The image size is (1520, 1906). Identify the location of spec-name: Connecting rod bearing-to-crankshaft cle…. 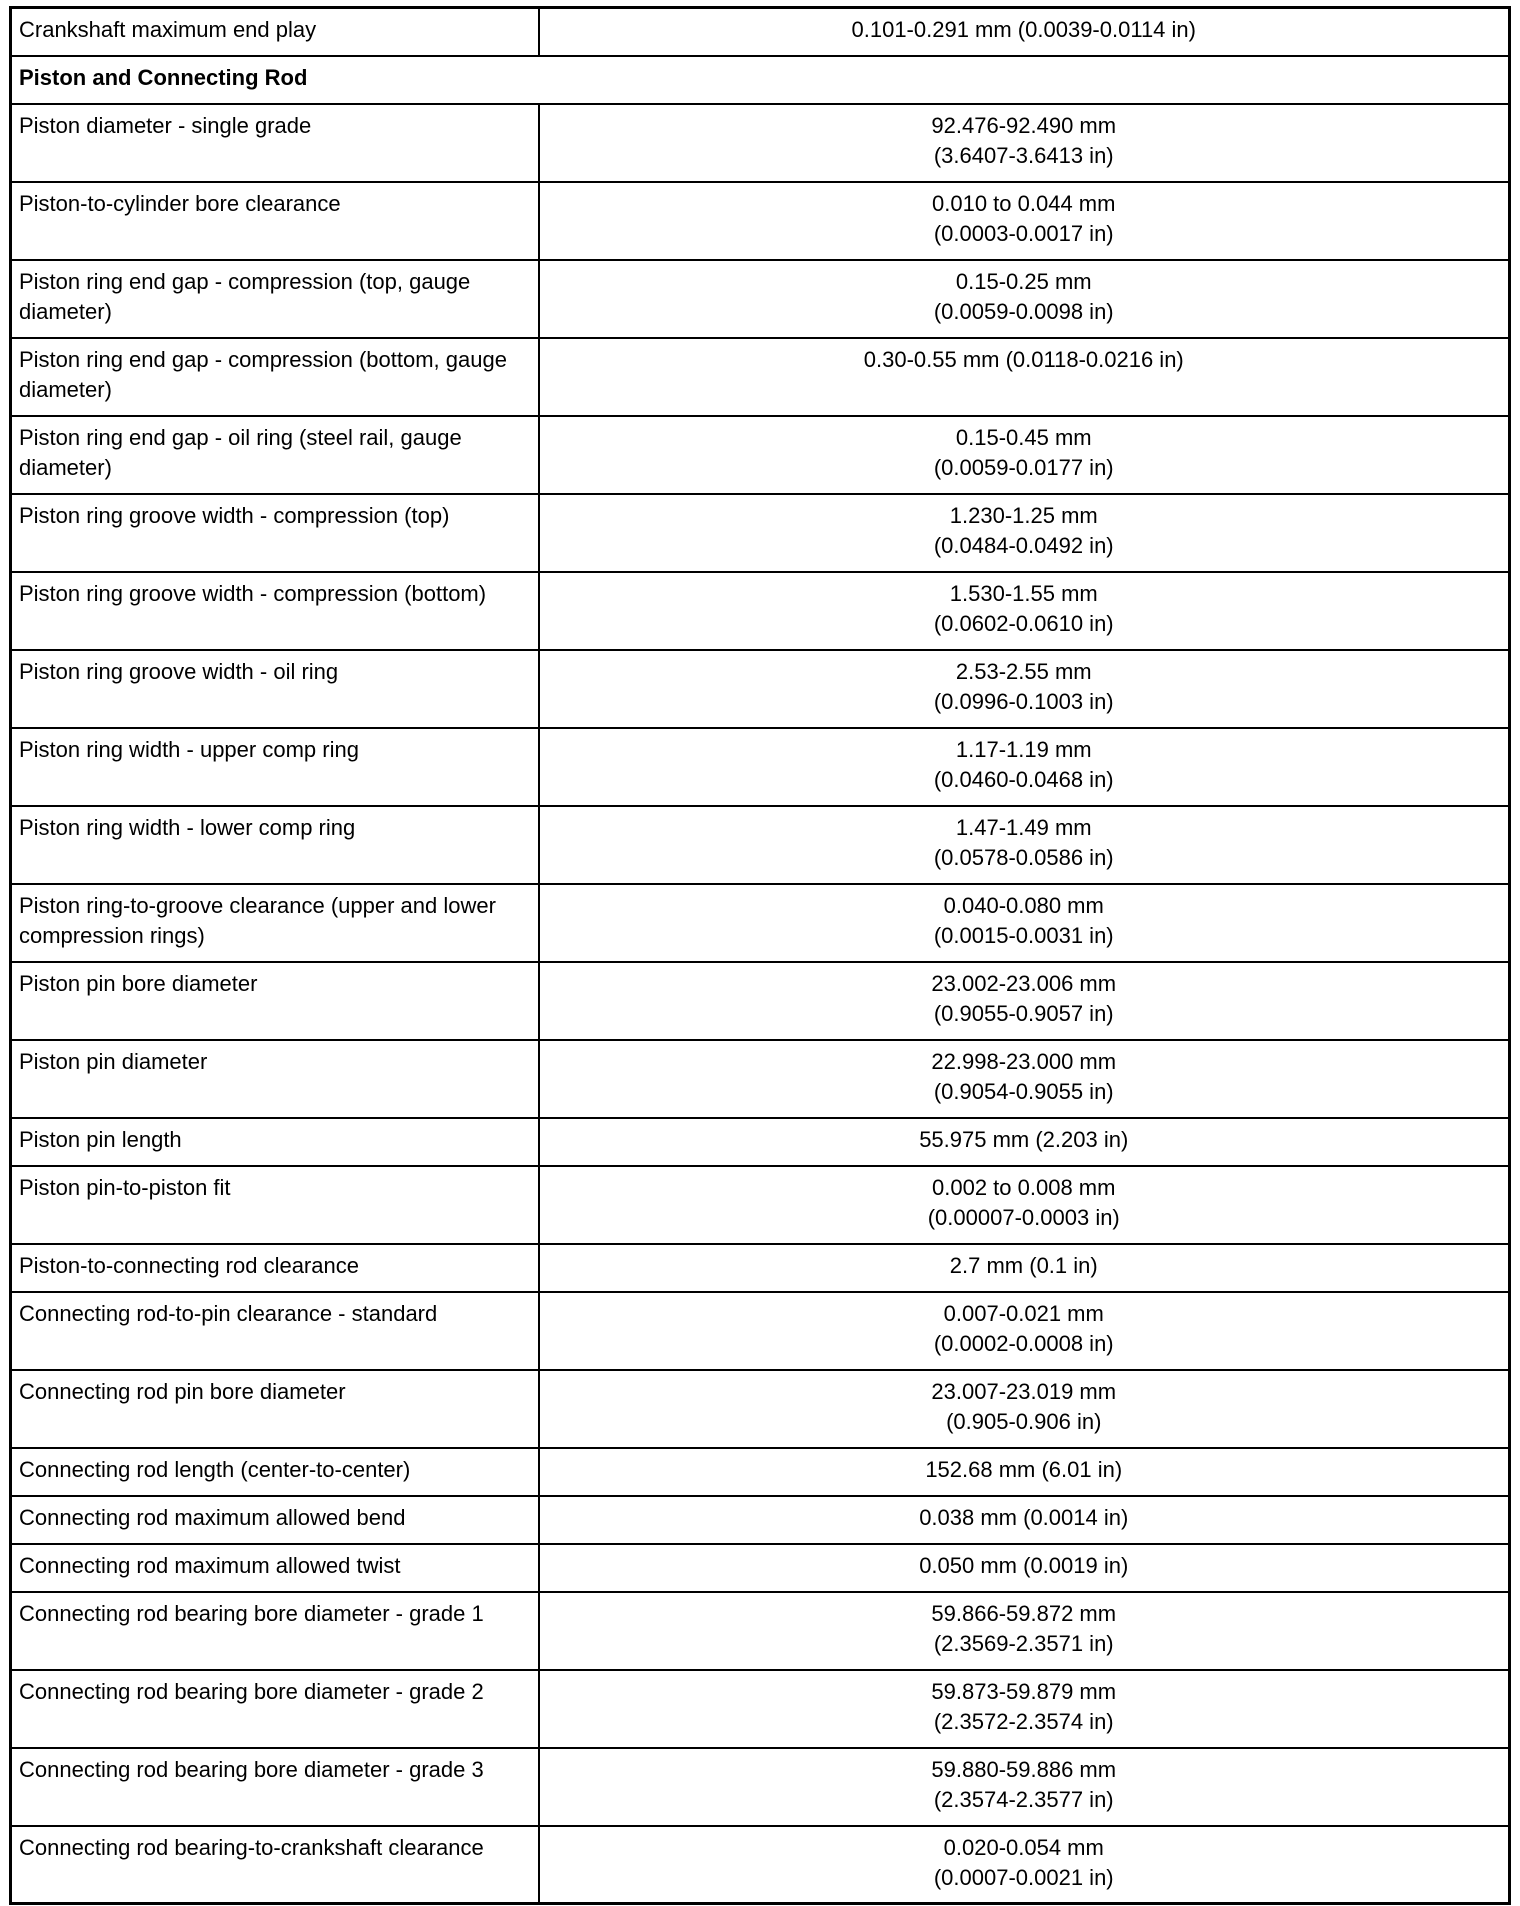
(274, 1864).